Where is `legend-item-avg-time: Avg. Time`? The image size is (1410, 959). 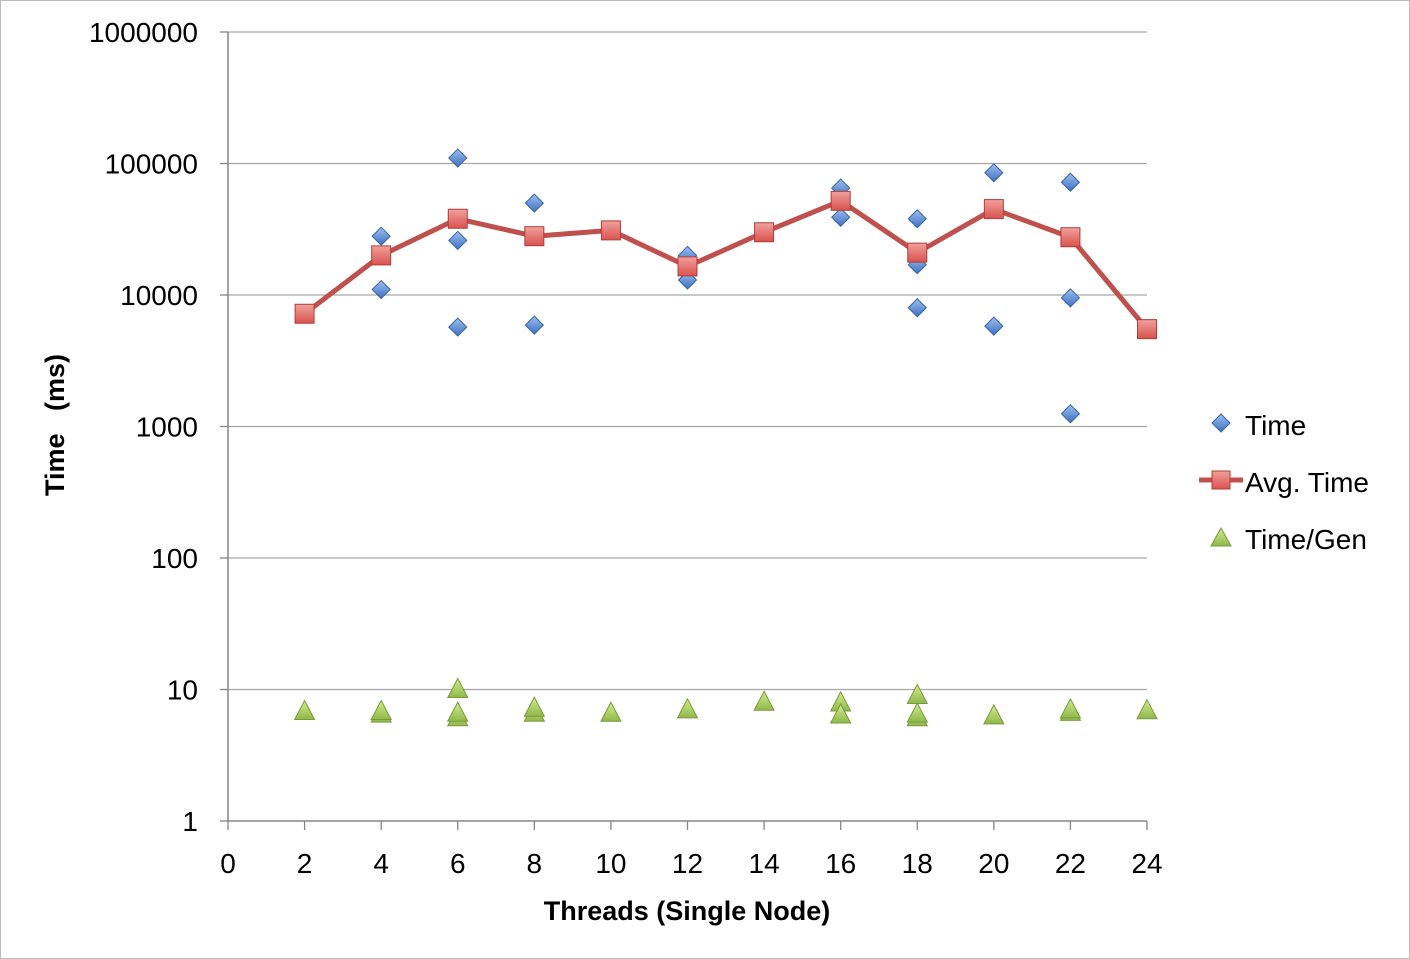
legend-item-avg-time: Avg. Time is located at coordinates (1284, 482).